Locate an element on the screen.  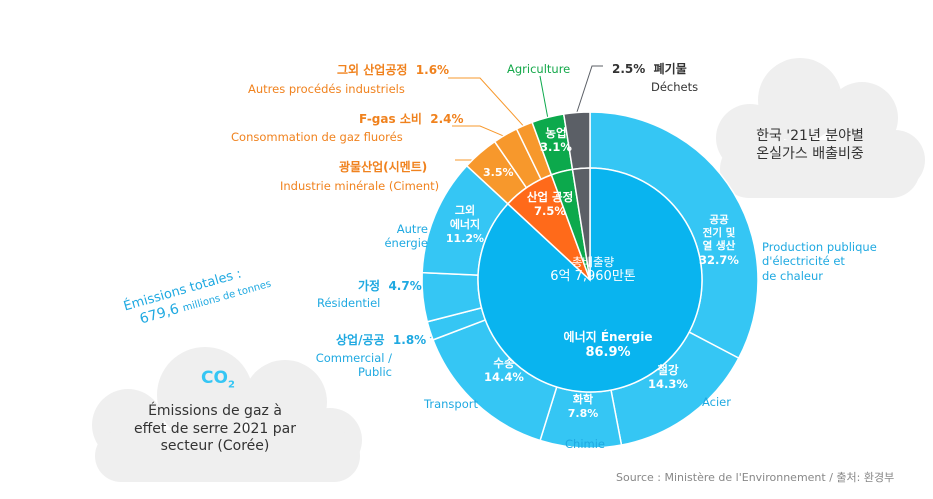
label-residentiel-ko: 가정 4.7% is located at coordinates (390, 286).